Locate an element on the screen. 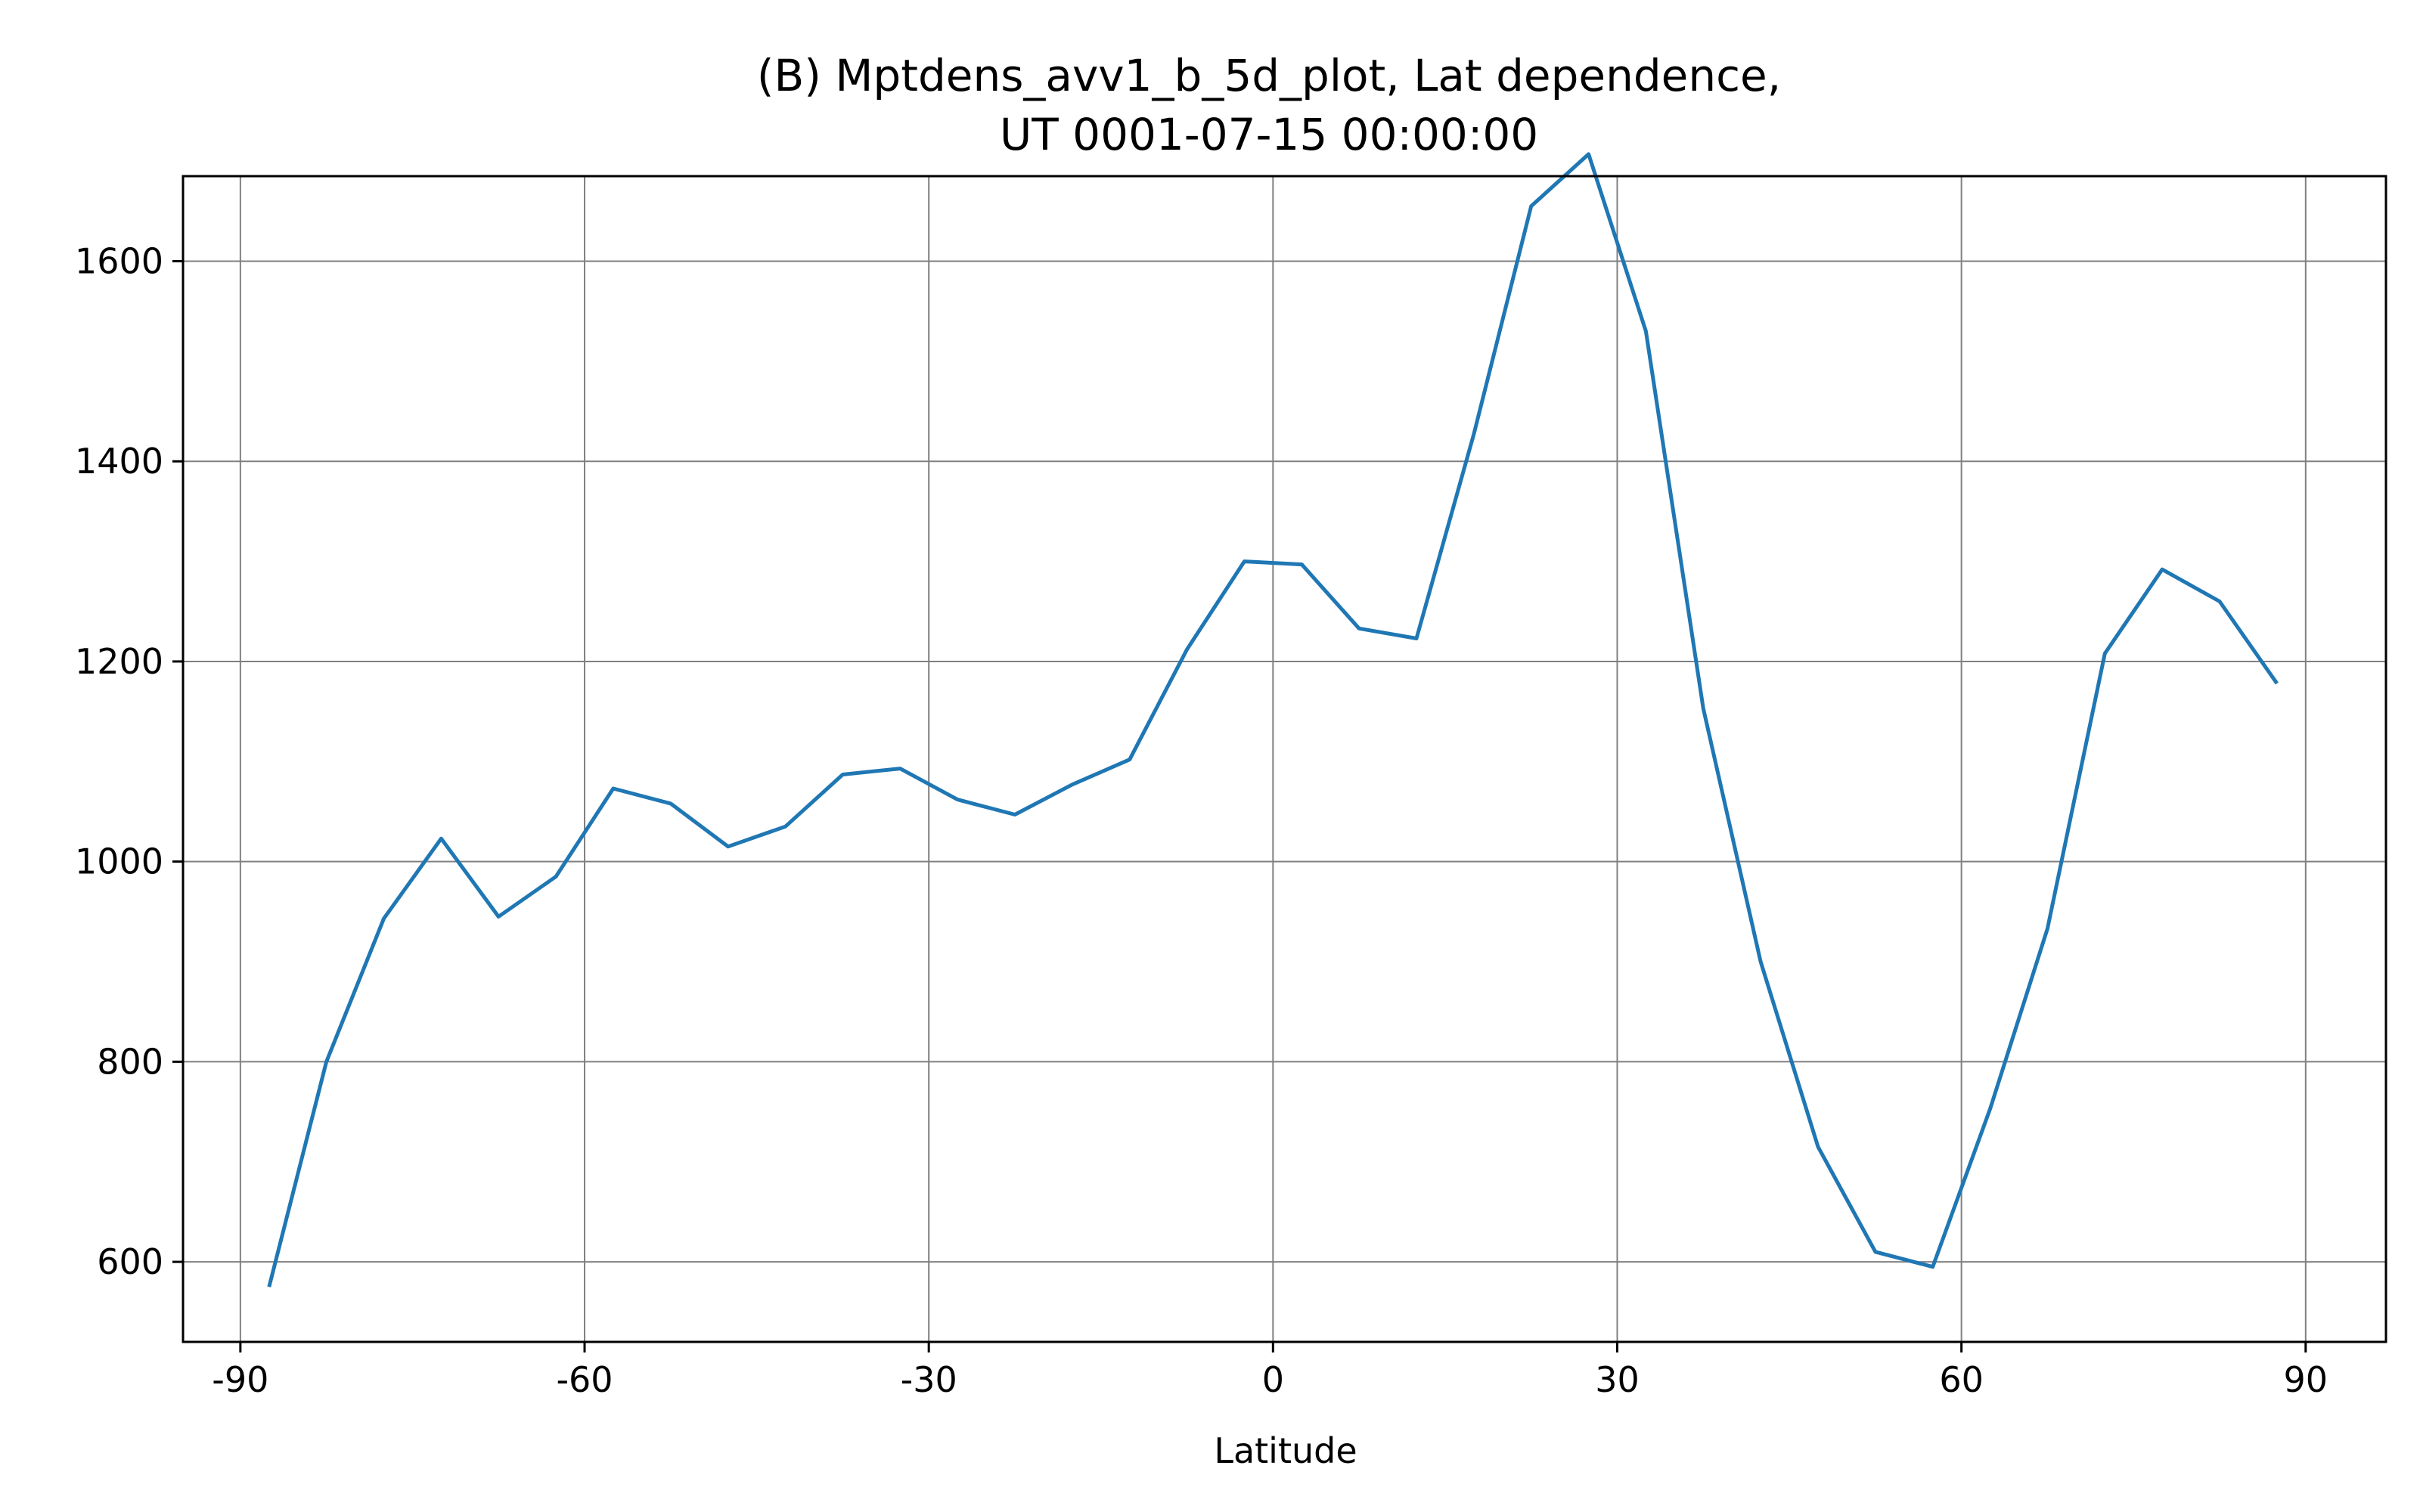 The image size is (2420, 1512). y-tick-label: 1200 is located at coordinates (119, 661).